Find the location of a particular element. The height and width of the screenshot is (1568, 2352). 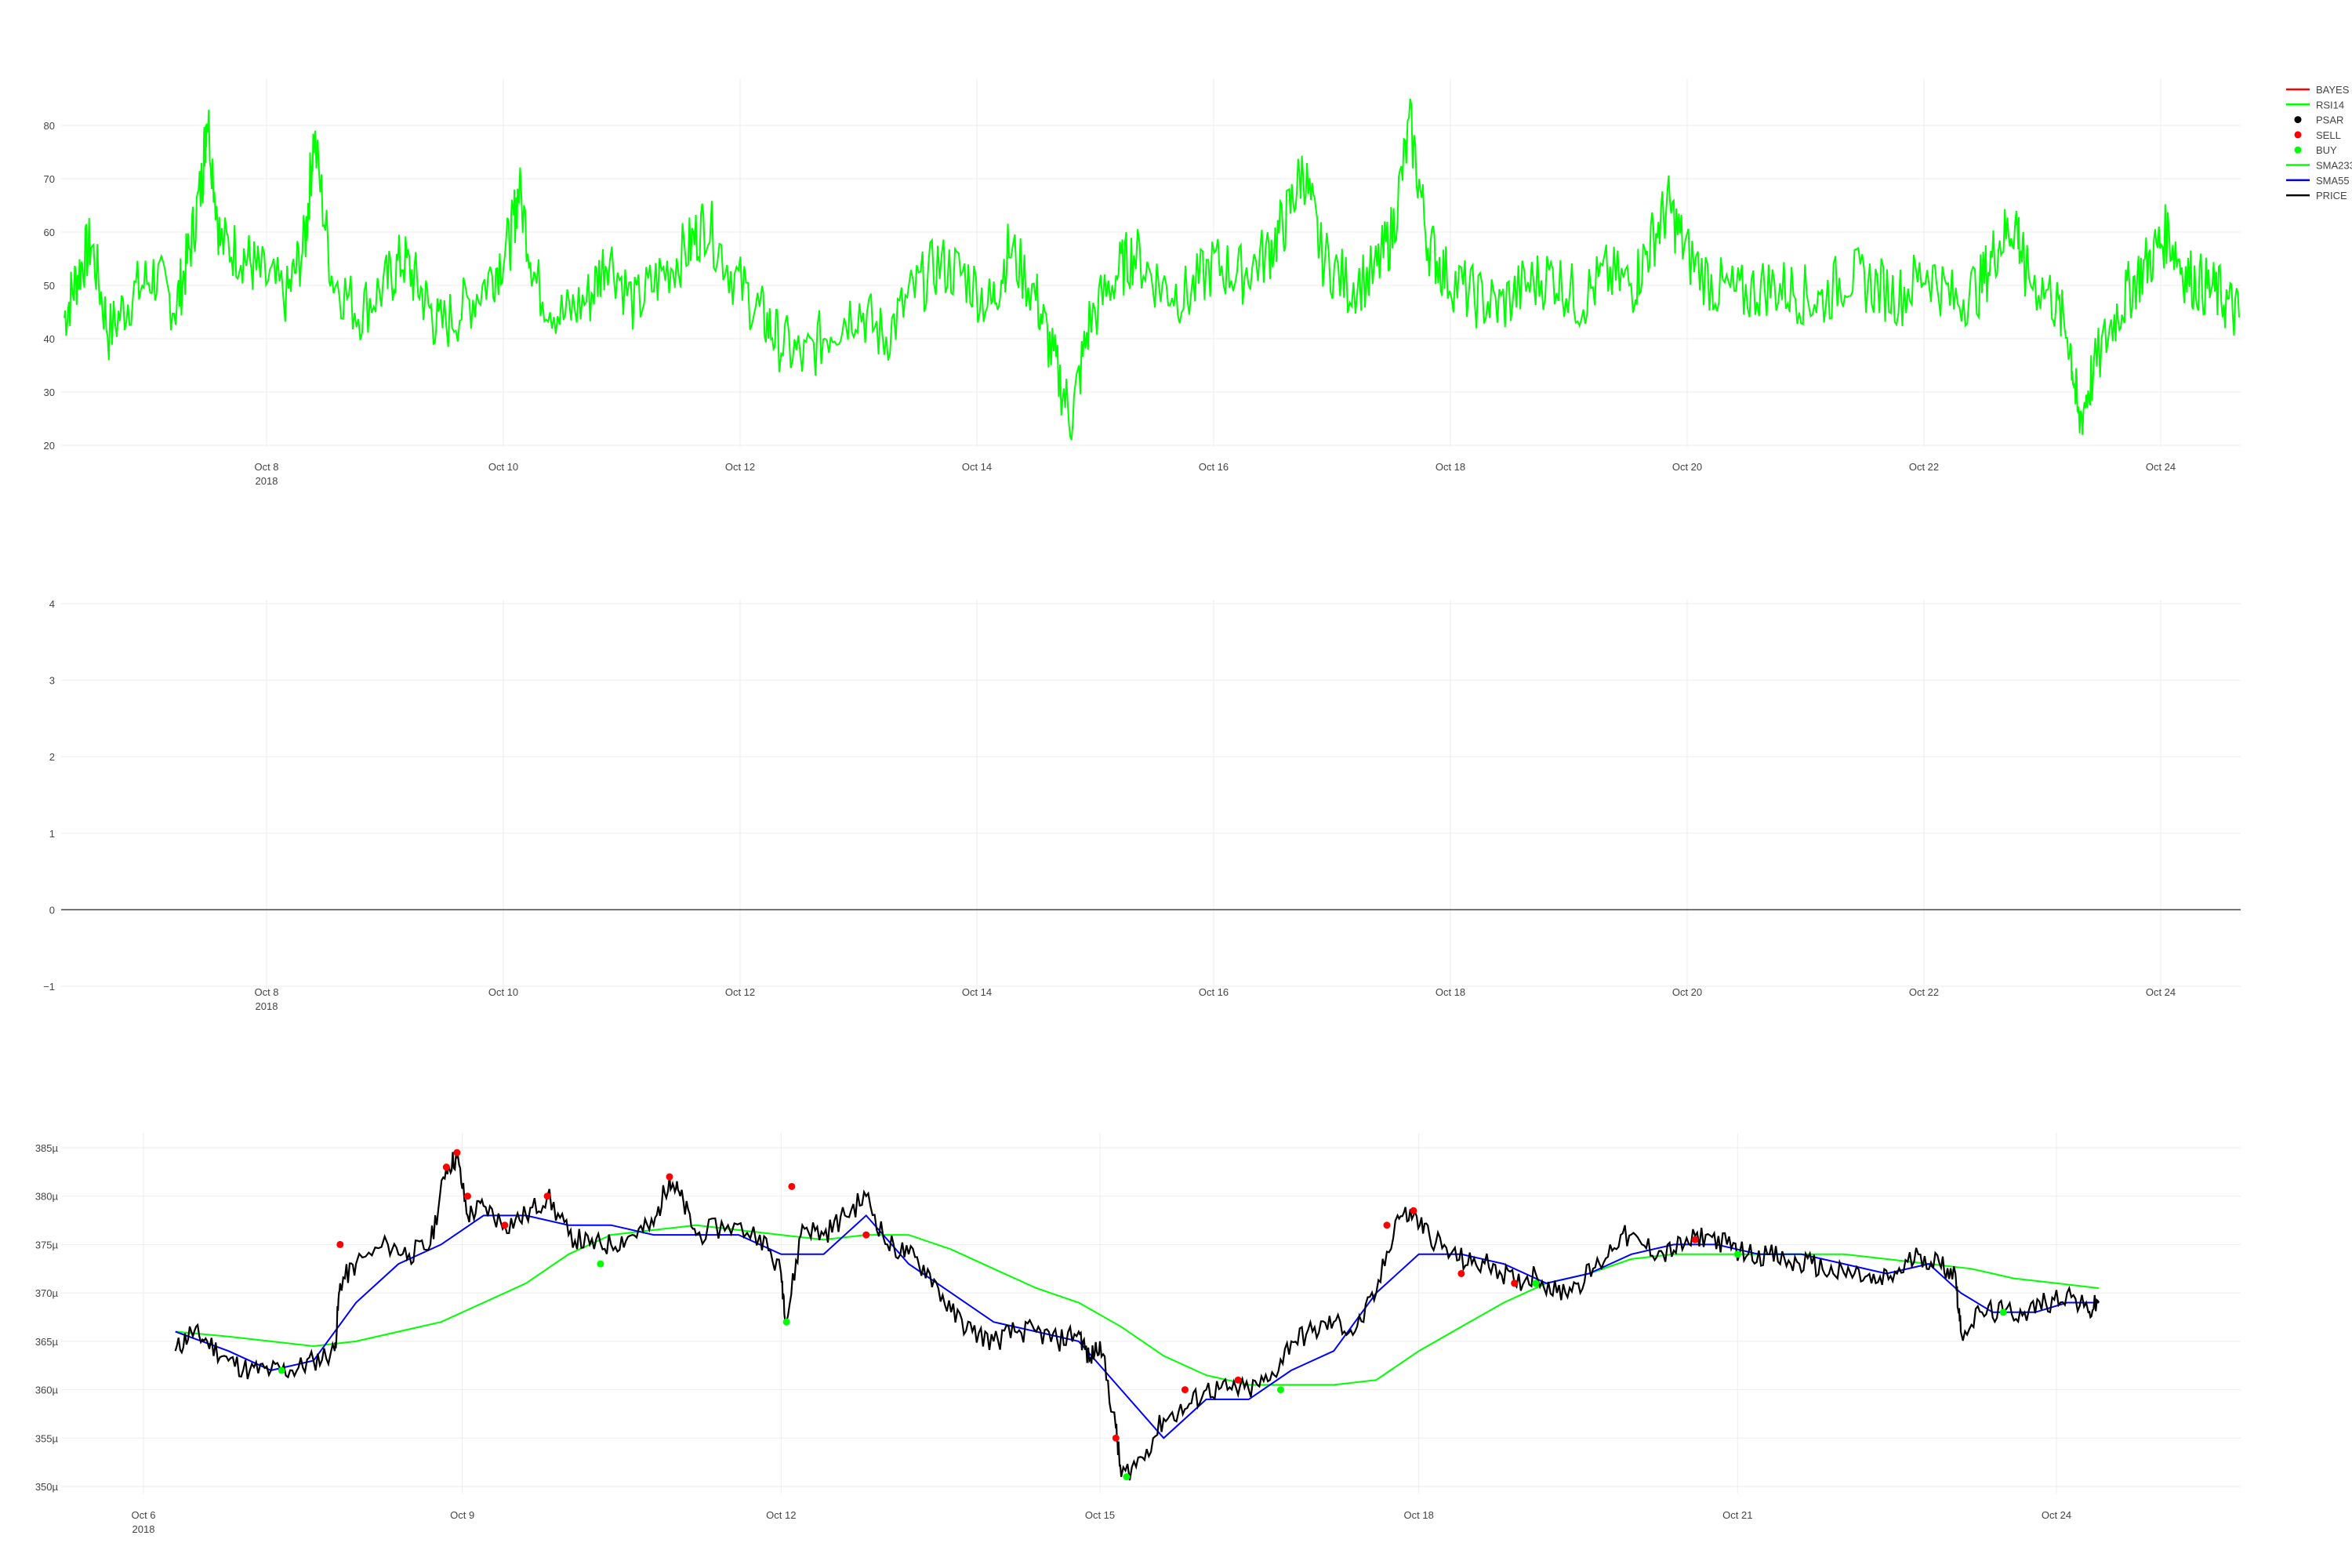

sma55-line is located at coordinates (1137, 1326).